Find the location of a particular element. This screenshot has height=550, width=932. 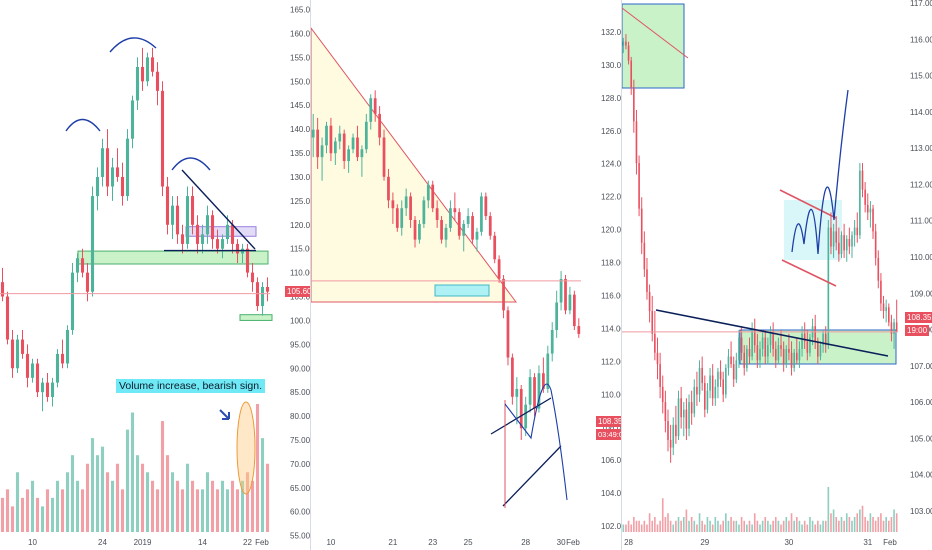

y-tick-label: 132.00 is located at coordinates (611, 32).